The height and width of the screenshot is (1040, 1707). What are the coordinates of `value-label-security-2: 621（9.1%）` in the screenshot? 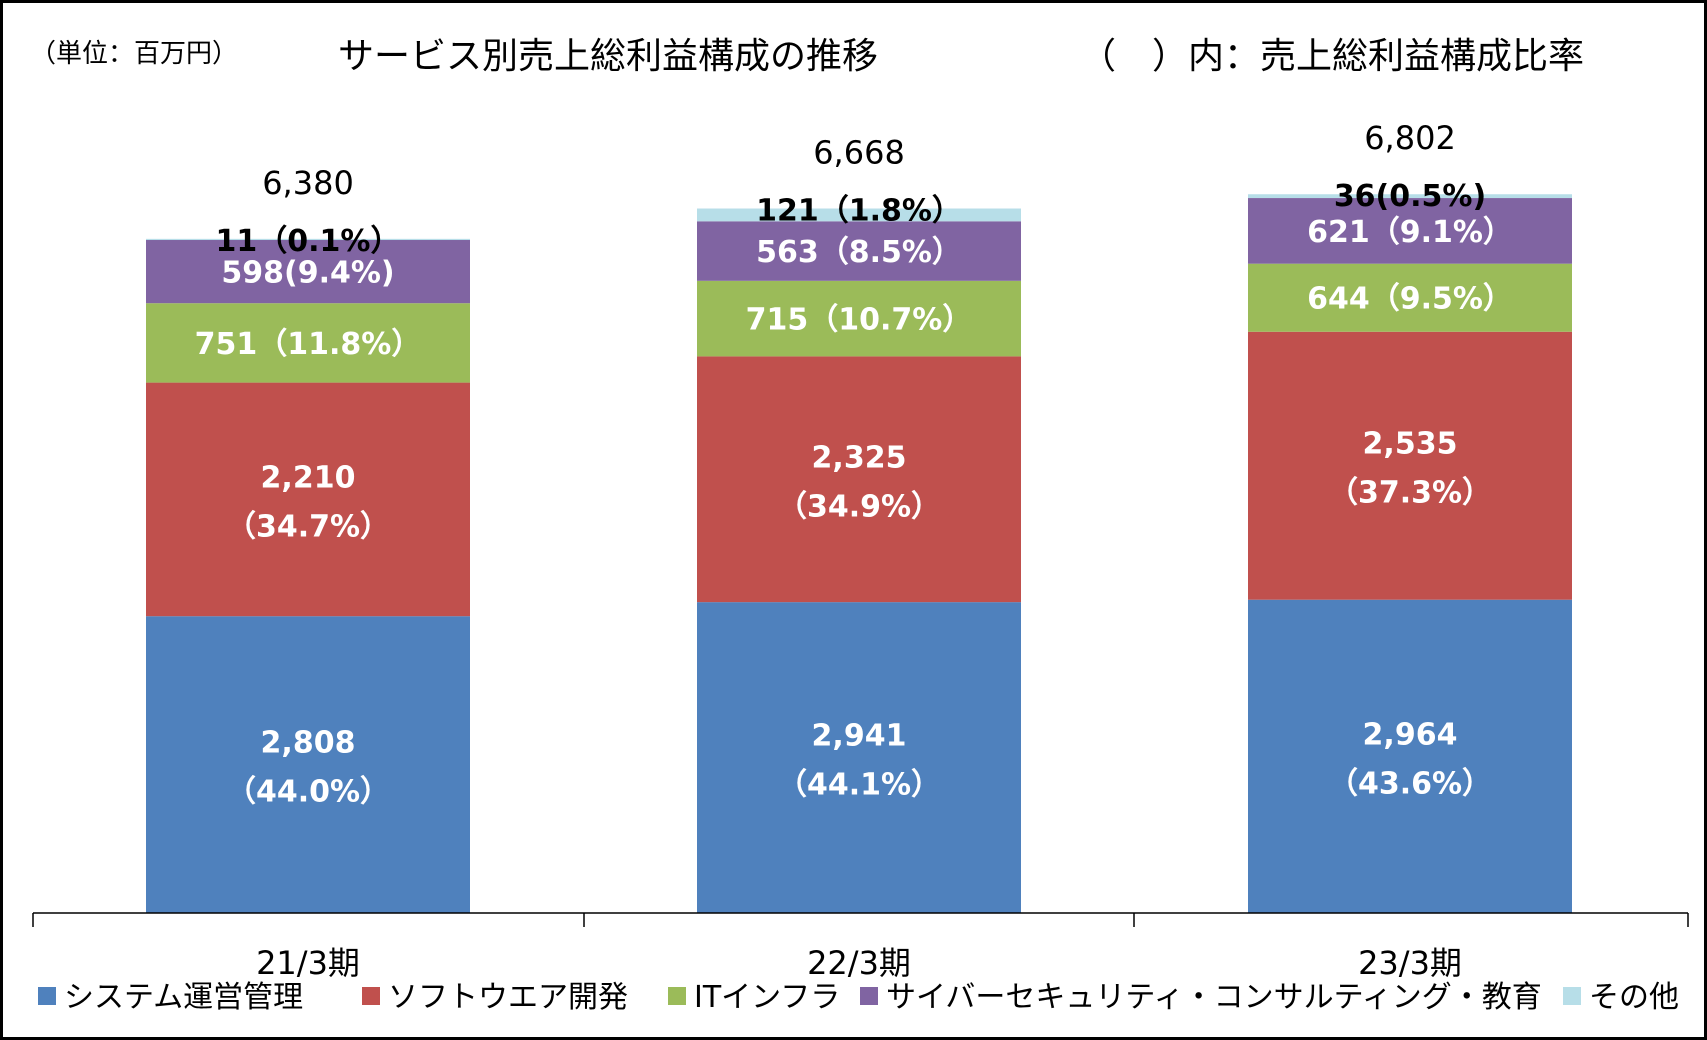 It's located at (1410, 232).